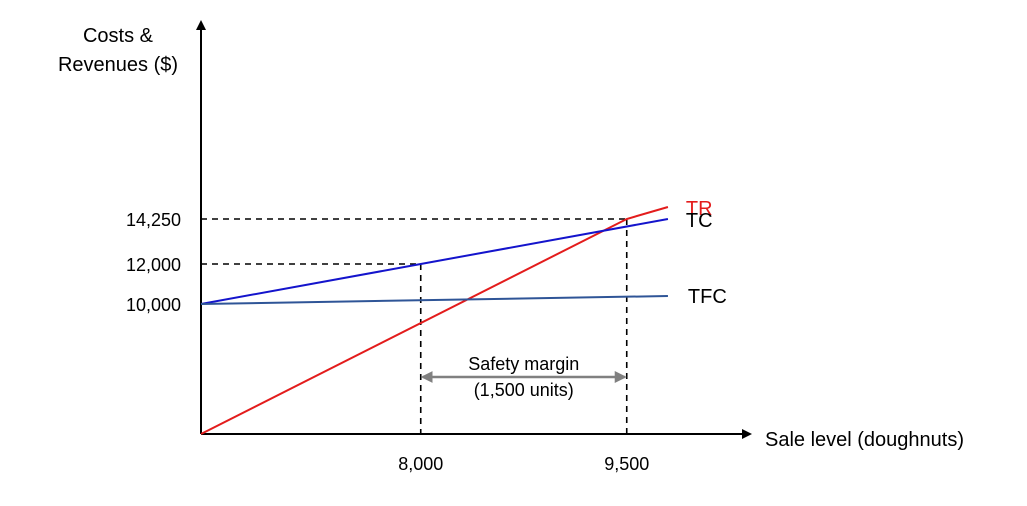  Describe the element at coordinates (699, 209) in the screenshot. I see `series-tr-label: TR` at that location.